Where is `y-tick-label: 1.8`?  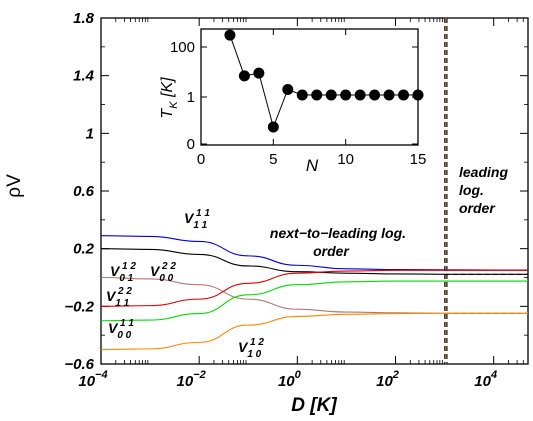
y-tick-label: 1.8 is located at coordinates (84, 18).